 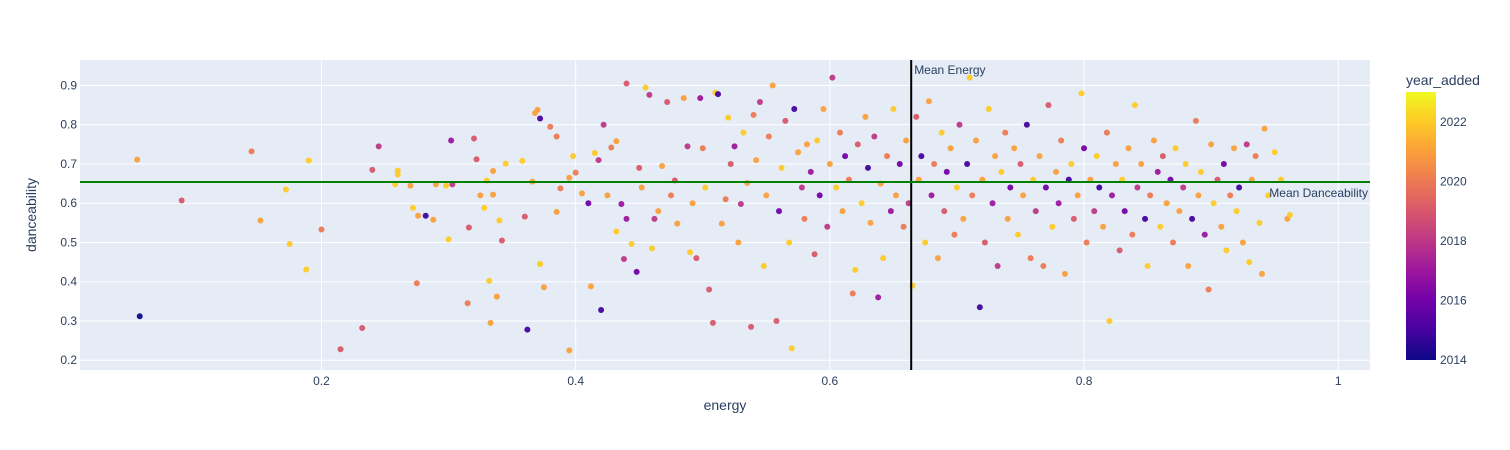 What do you see at coordinates (68, 360) in the screenshot?
I see `y-tick-label: 0.2` at bounding box center [68, 360].